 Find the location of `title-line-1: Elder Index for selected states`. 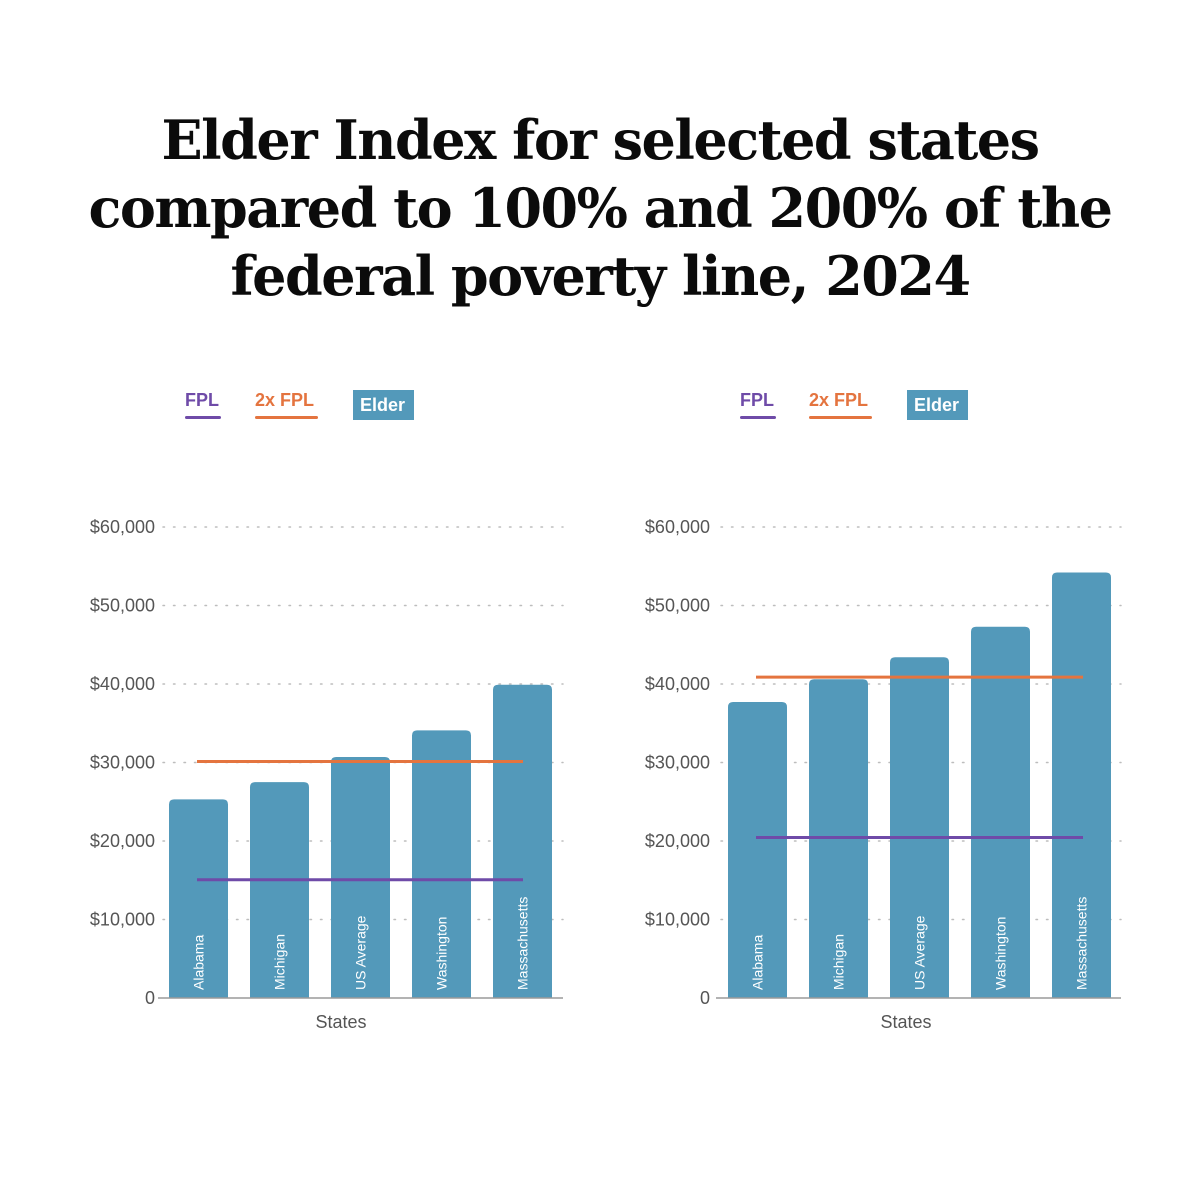

title-line-1: Elder Index for selected states is located at coordinates (600, 140).